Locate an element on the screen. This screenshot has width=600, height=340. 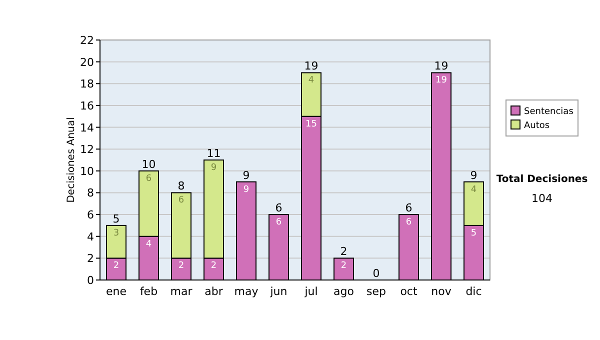
x-tick-label: feb is located at coordinates (149, 291).